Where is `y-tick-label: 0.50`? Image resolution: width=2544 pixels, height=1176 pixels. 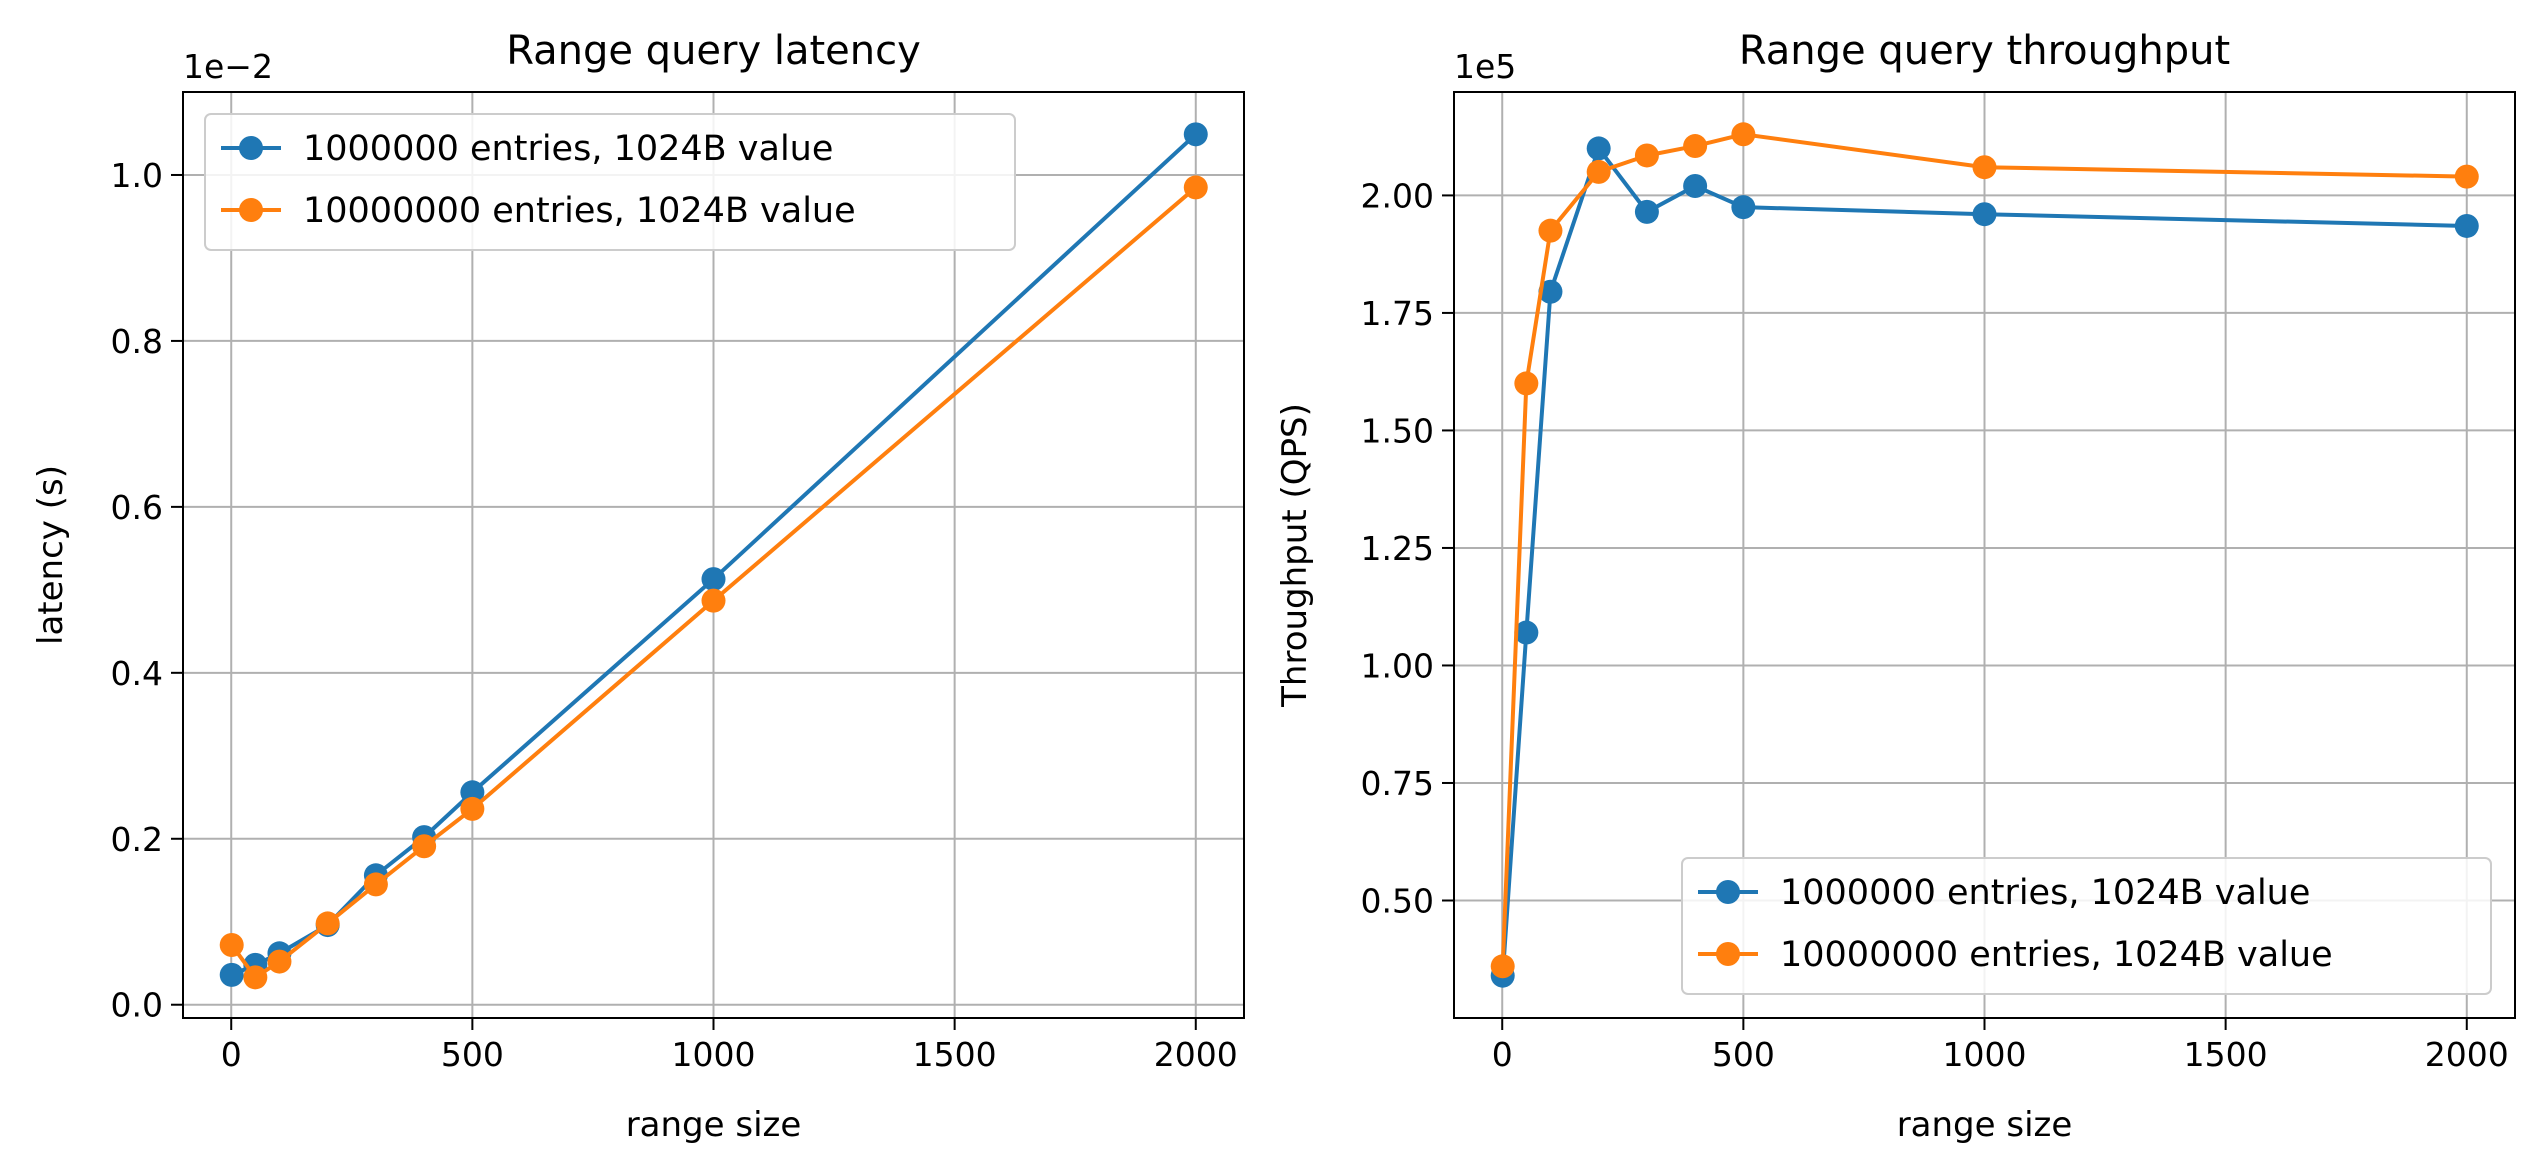
y-tick-label: 0.50 is located at coordinates (1397, 900).